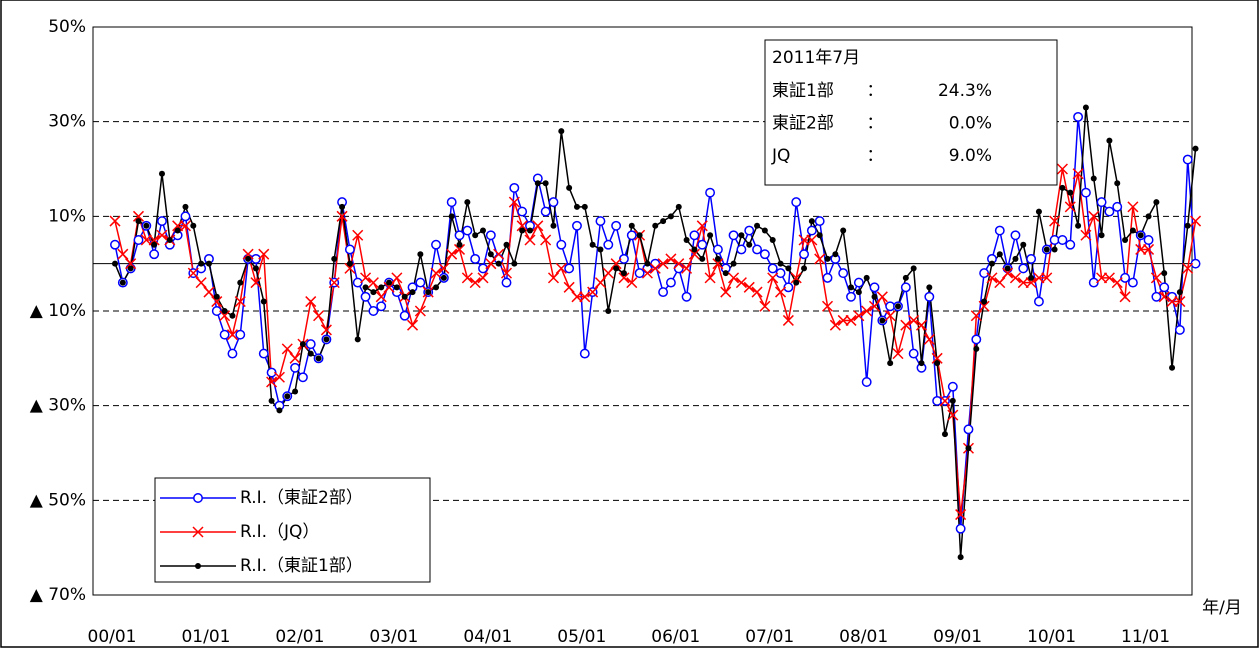  Describe the element at coordinates (58, 500) in the screenshot. I see `y-tick-label: ▲ 50%` at that location.